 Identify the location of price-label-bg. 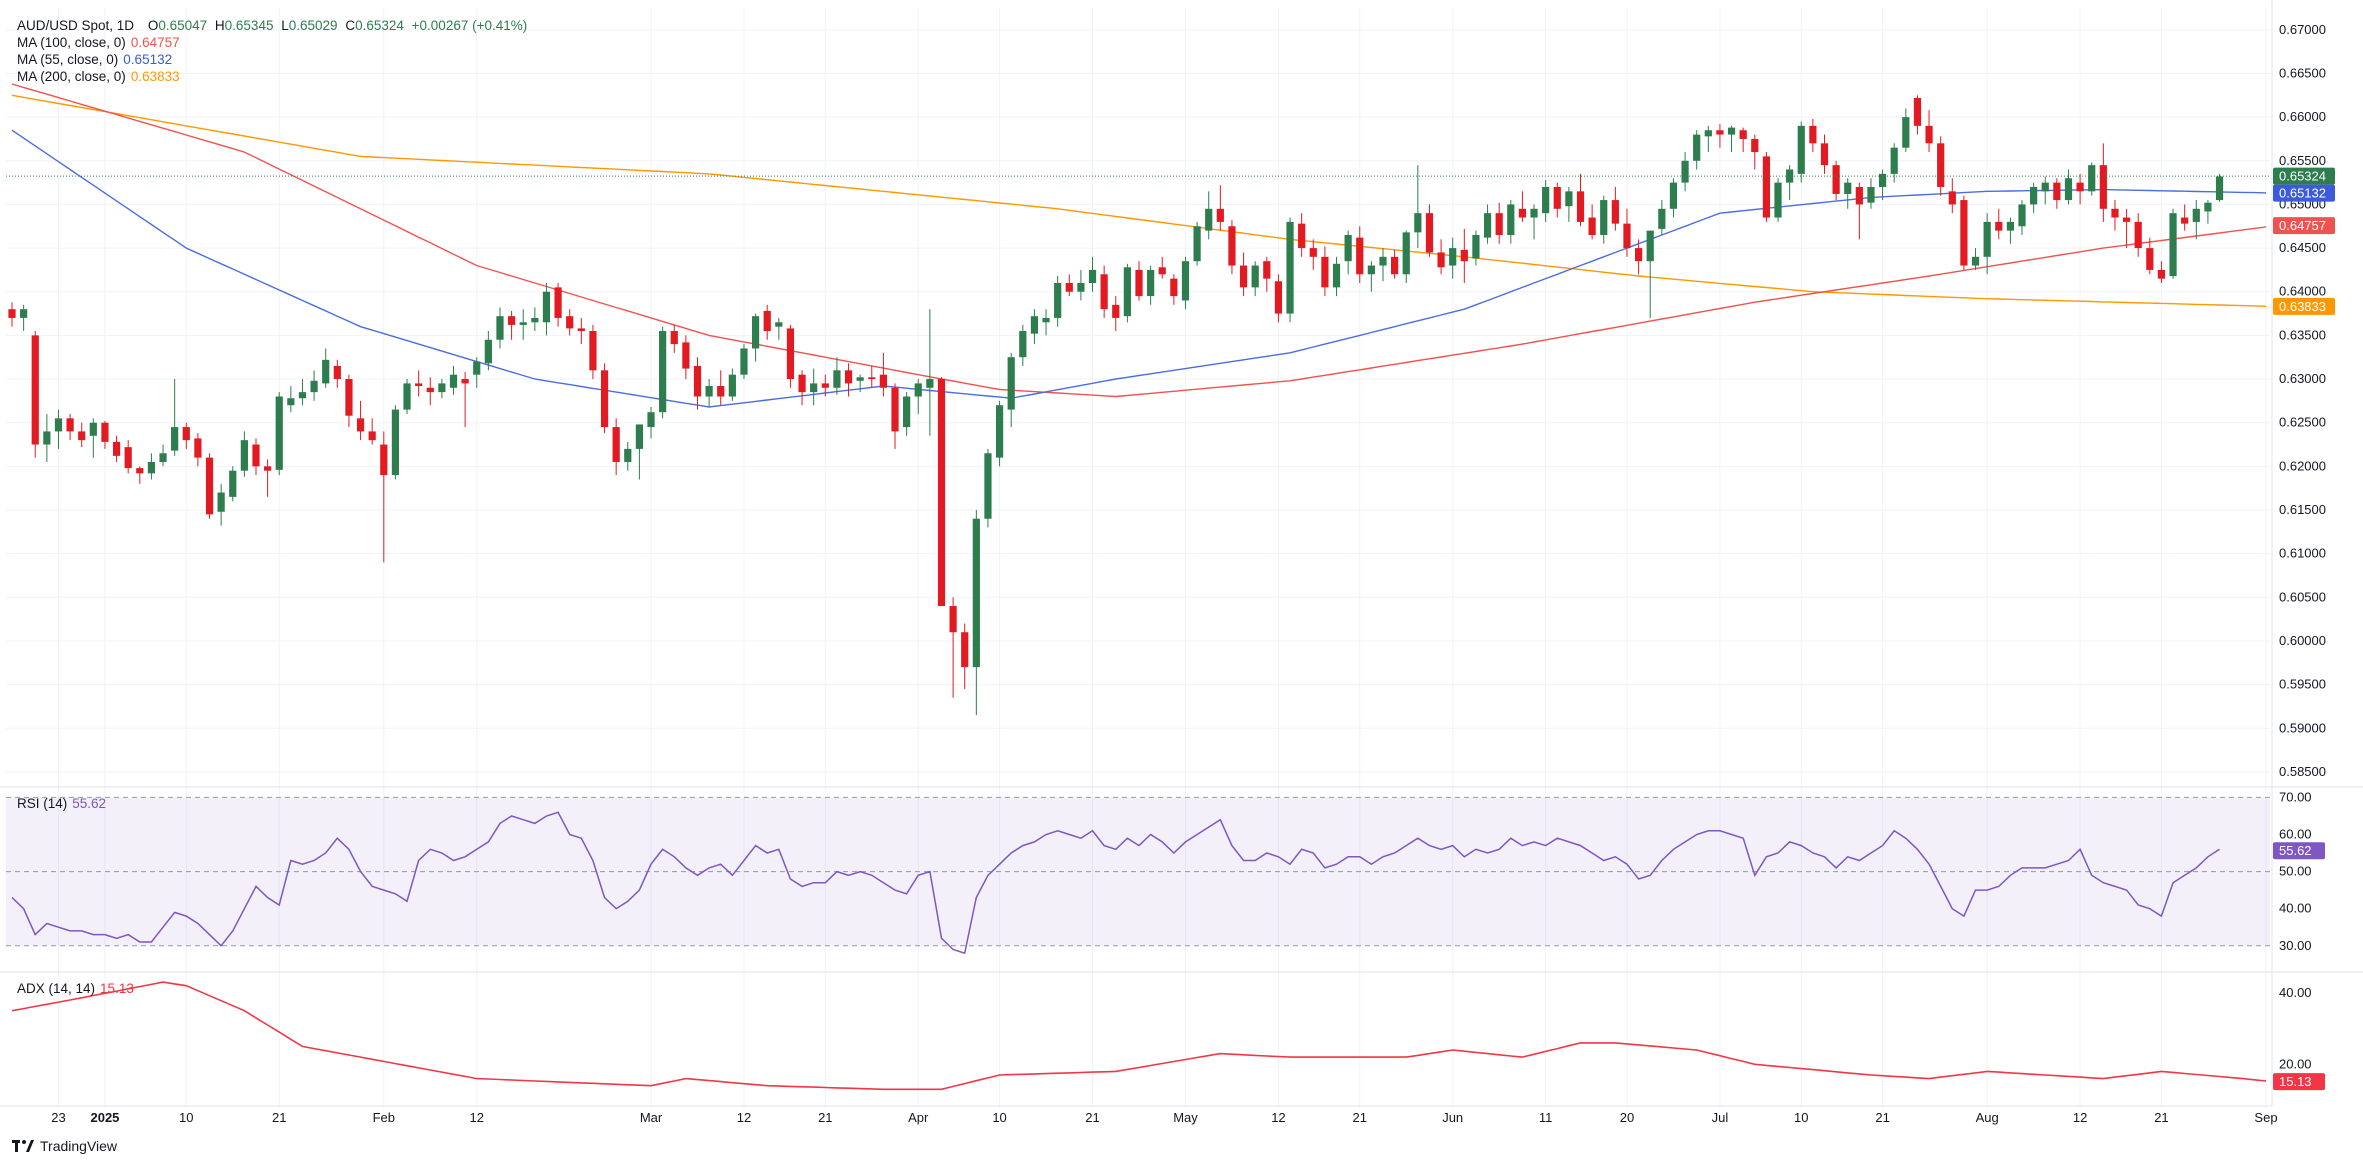
(2304, 176).